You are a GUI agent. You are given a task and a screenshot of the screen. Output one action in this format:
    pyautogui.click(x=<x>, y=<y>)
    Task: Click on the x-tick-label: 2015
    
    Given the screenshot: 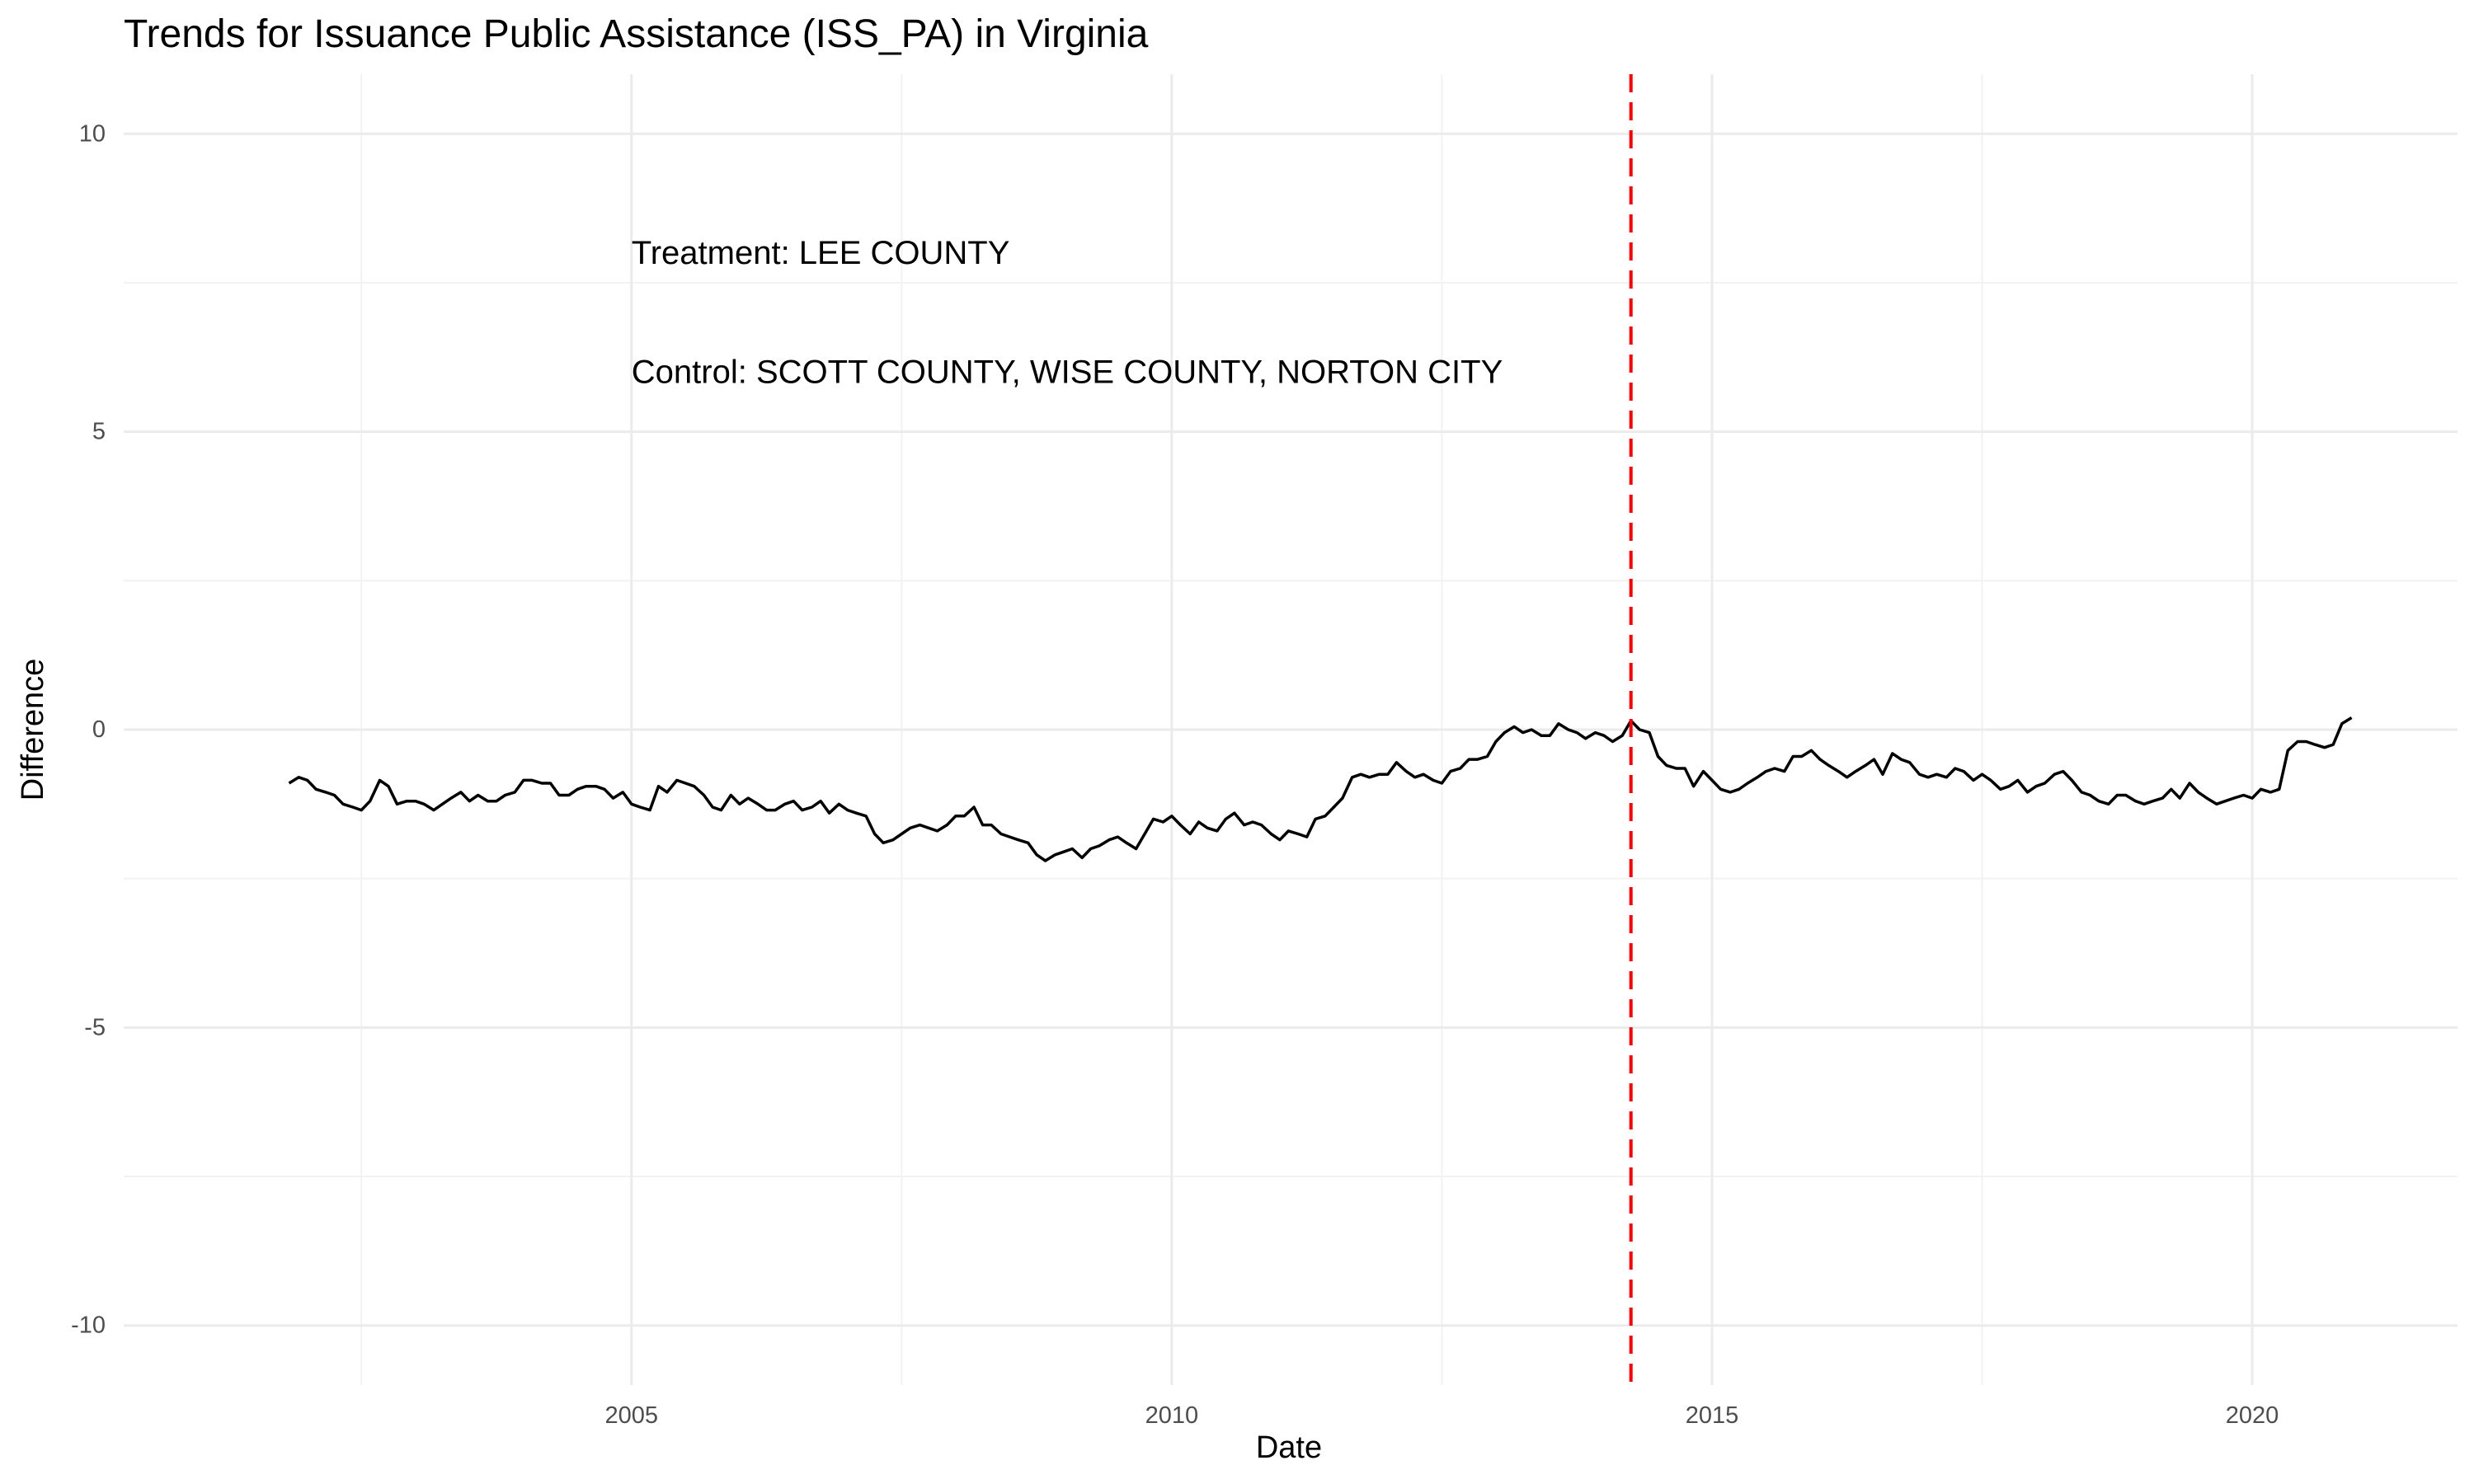 What is the action you would take?
    pyautogui.click(x=1712, y=1415)
    